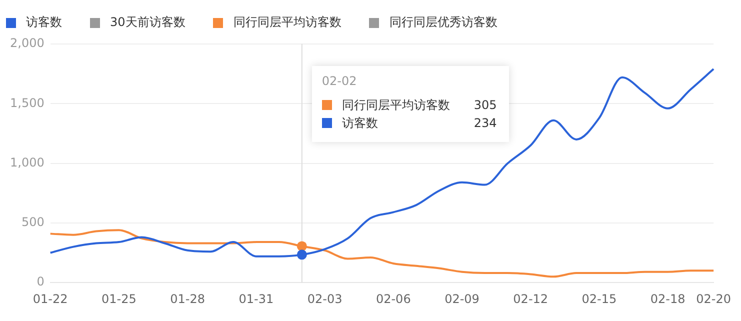 The height and width of the screenshot is (321, 741). What do you see at coordinates (287, 22) in the screenshot?
I see `text: 同行同层平均访客数` at bounding box center [287, 22].